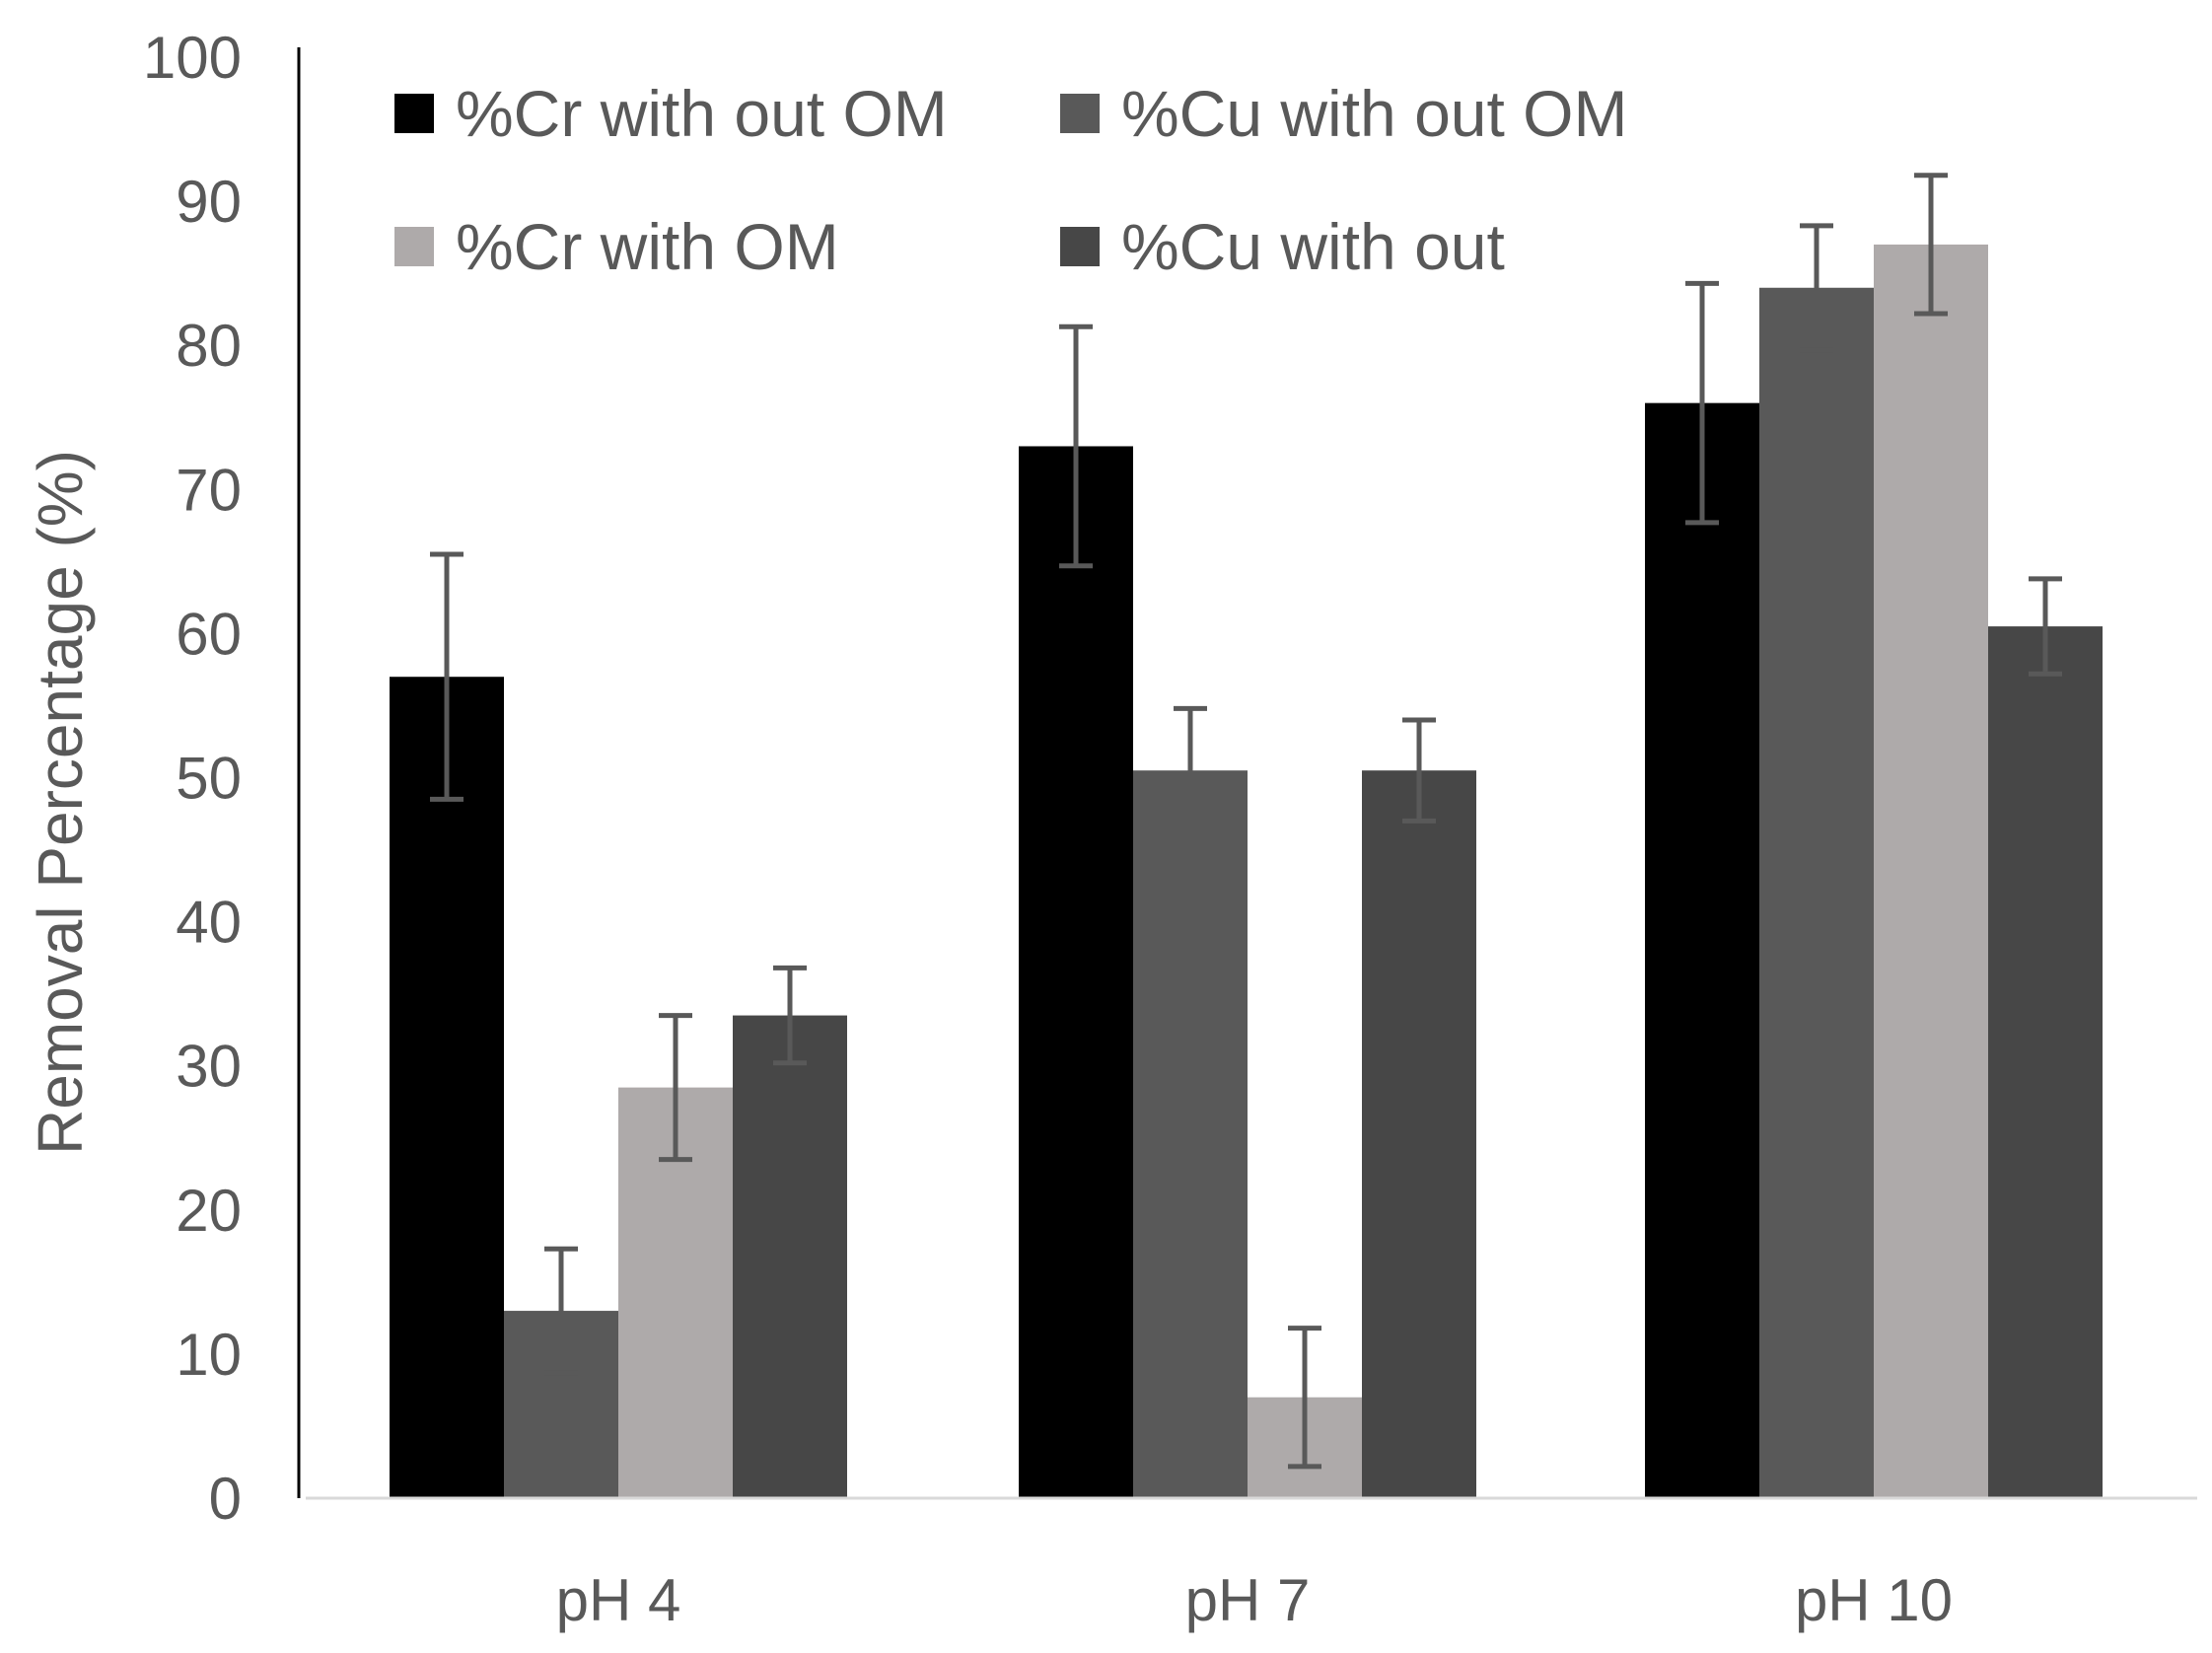 This screenshot has width=2212, height=1653. Describe the element at coordinates (647, 246) in the screenshot. I see `legend-label: %Cr with OM` at that location.